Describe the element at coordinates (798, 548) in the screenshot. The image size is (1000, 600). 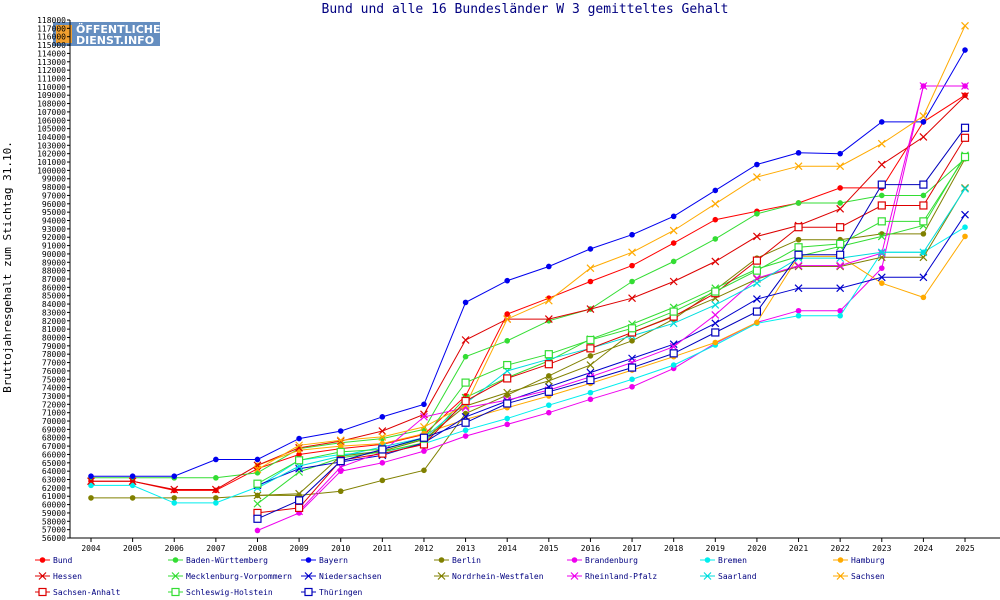
I see `x-tick-label: 2021` at that location.